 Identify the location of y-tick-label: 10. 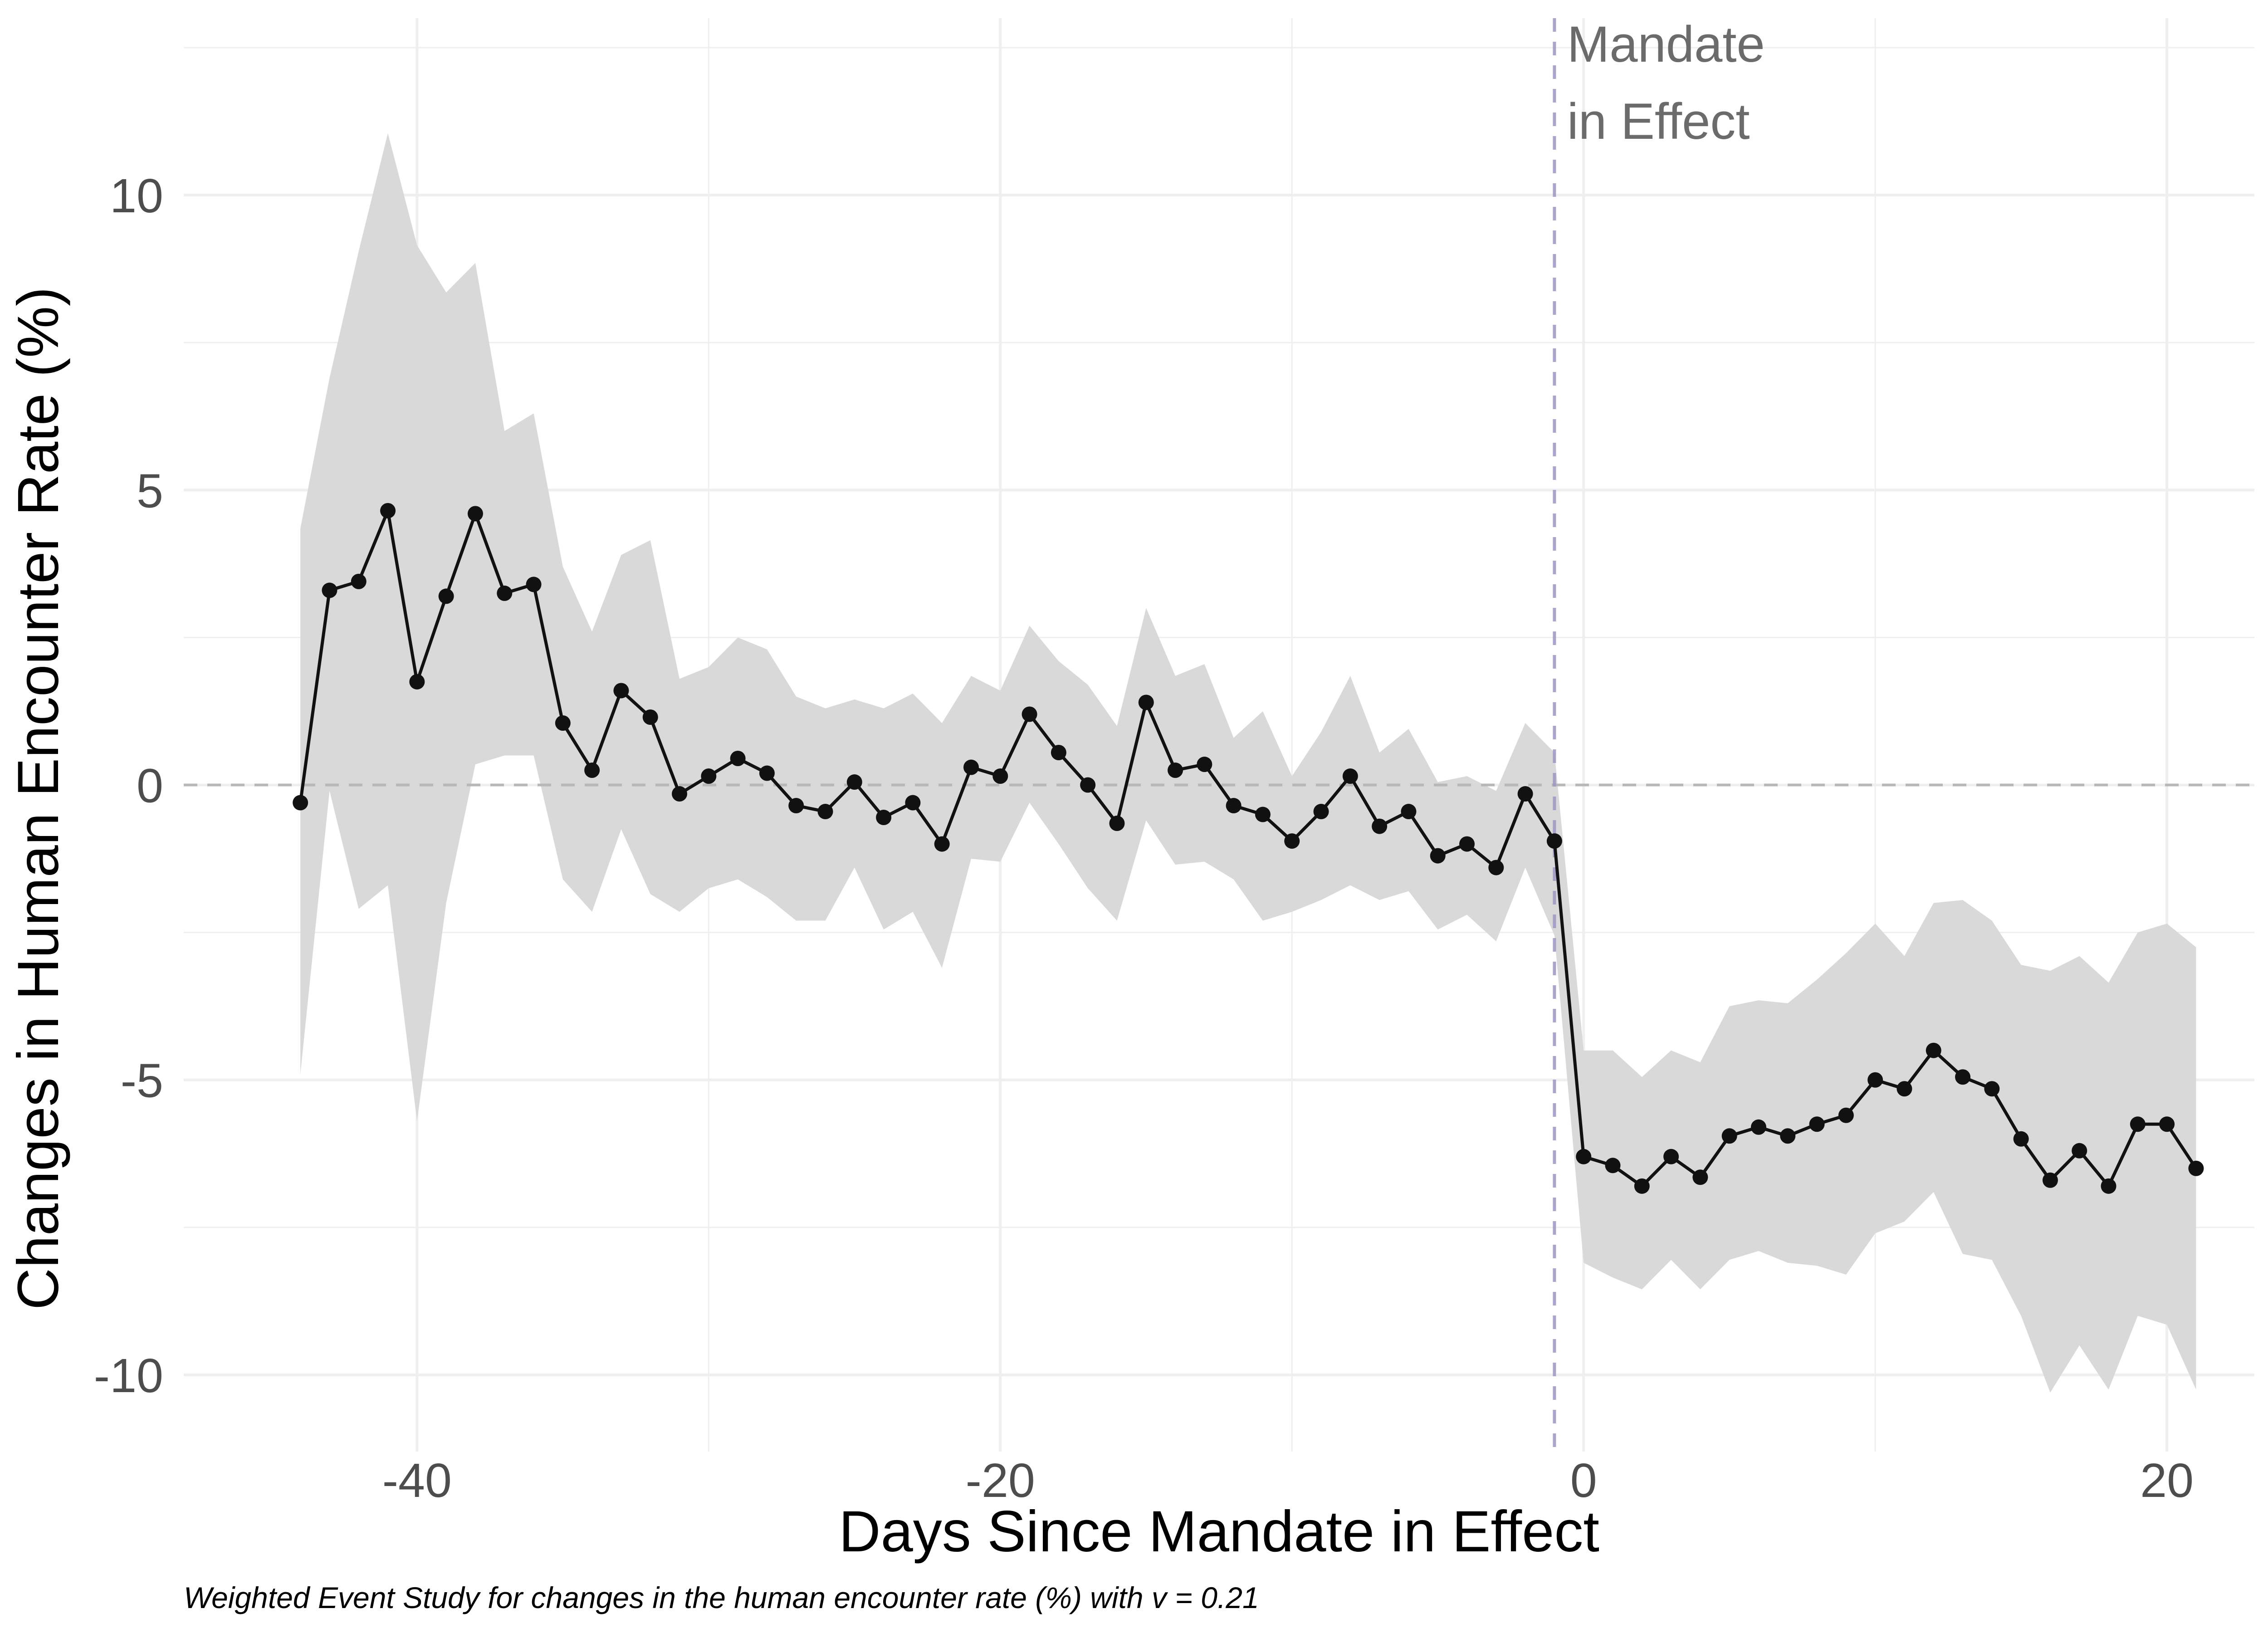
(137, 196).